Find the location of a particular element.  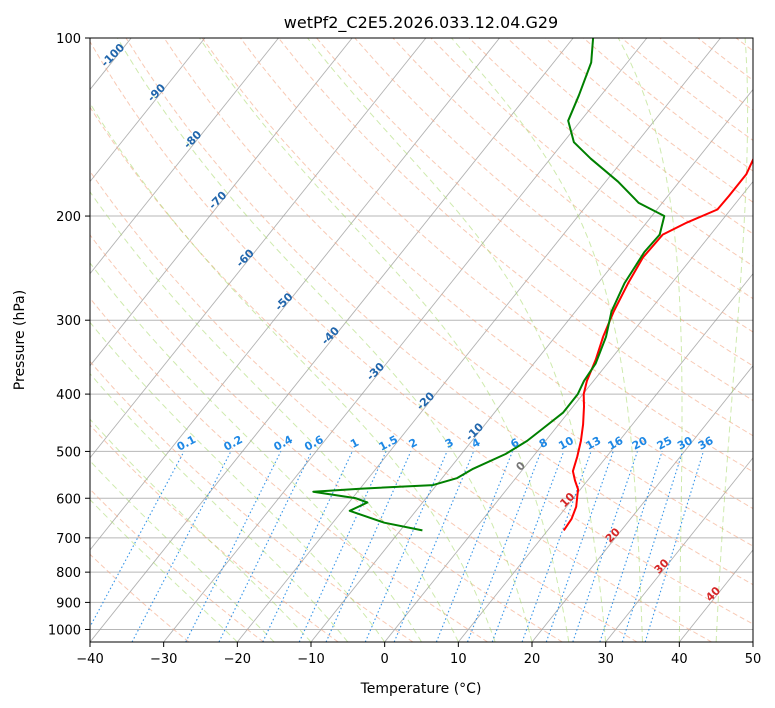

mixing-ratio-label: 25 is located at coordinates (665, 443).